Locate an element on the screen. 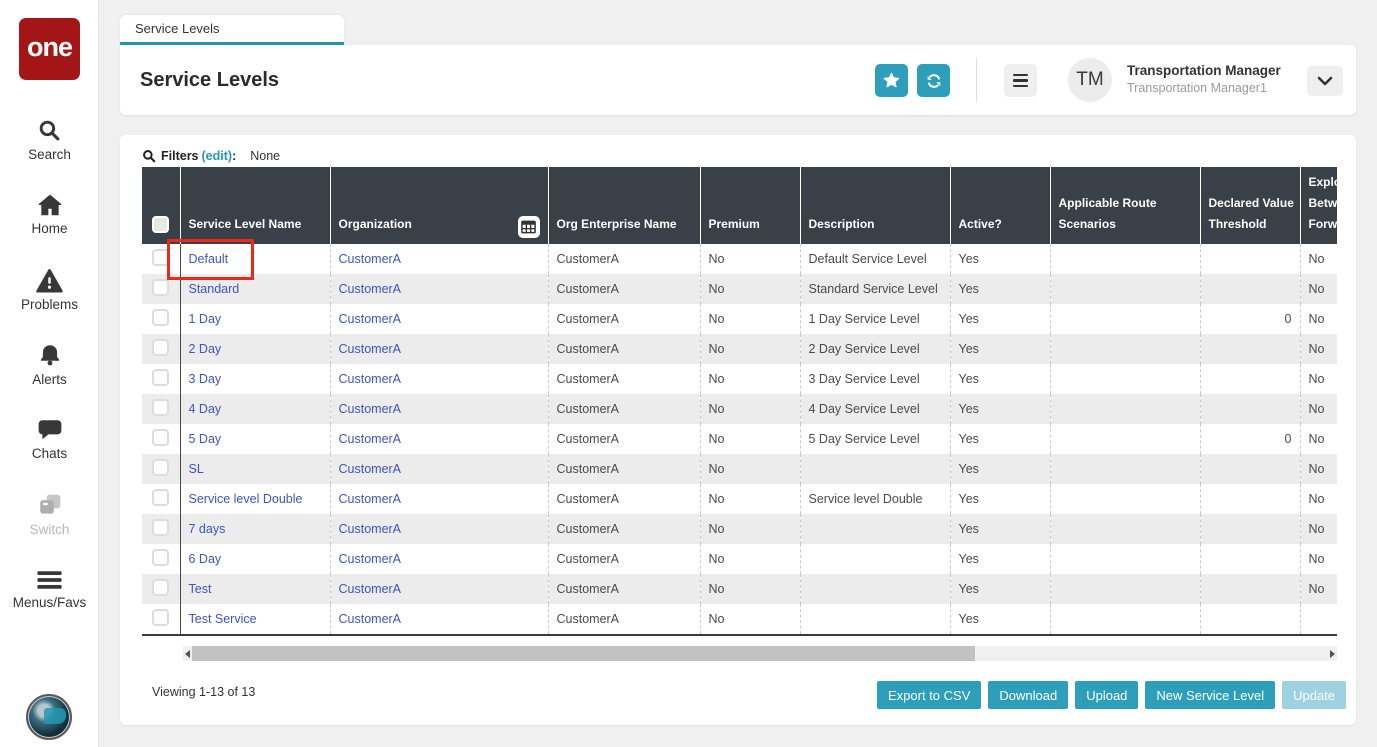  sidebar-item-home: Home is located at coordinates (49, 214).